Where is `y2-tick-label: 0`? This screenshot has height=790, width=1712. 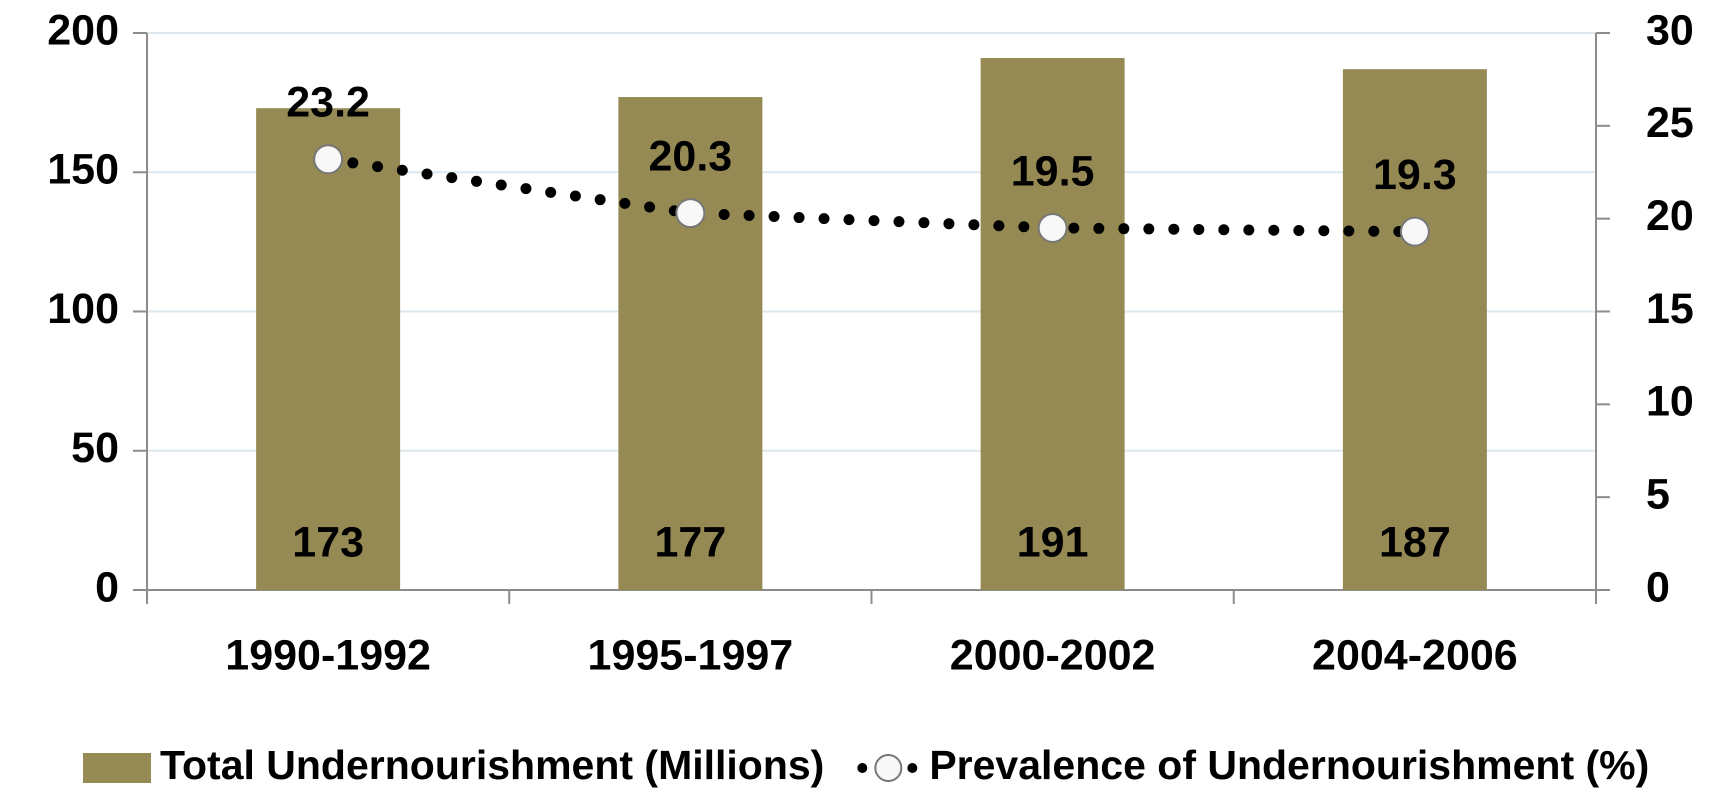
y2-tick-label: 0 is located at coordinates (1658, 587).